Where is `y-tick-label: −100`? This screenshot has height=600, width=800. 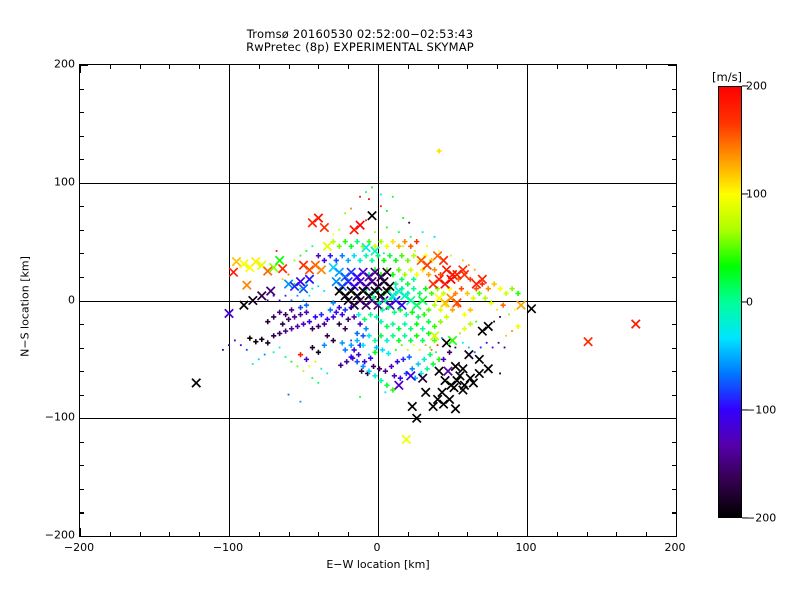 y-tick-label: −100 is located at coordinates (59, 417).